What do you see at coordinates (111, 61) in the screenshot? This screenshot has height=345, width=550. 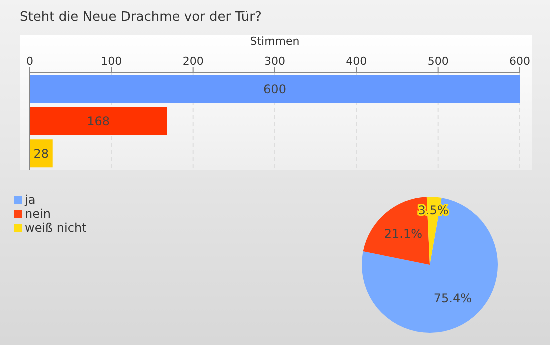 I see `x-tick-label: 100` at bounding box center [111, 61].